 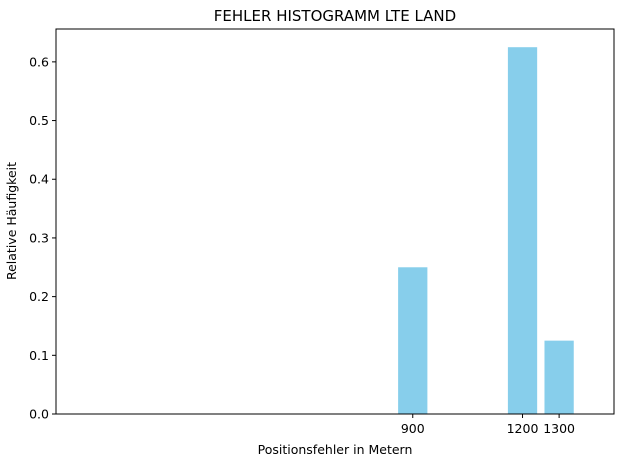 What do you see at coordinates (11, 221) in the screenshot?
I see `y-axis-label: Relative Häufigkeit` at bounding box center [11, 221].